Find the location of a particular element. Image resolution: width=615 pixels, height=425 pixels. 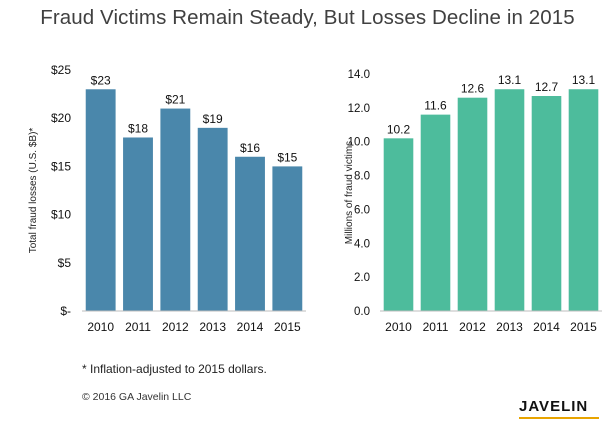

y-tick-label: $5 is located at coordinates (65, 263).